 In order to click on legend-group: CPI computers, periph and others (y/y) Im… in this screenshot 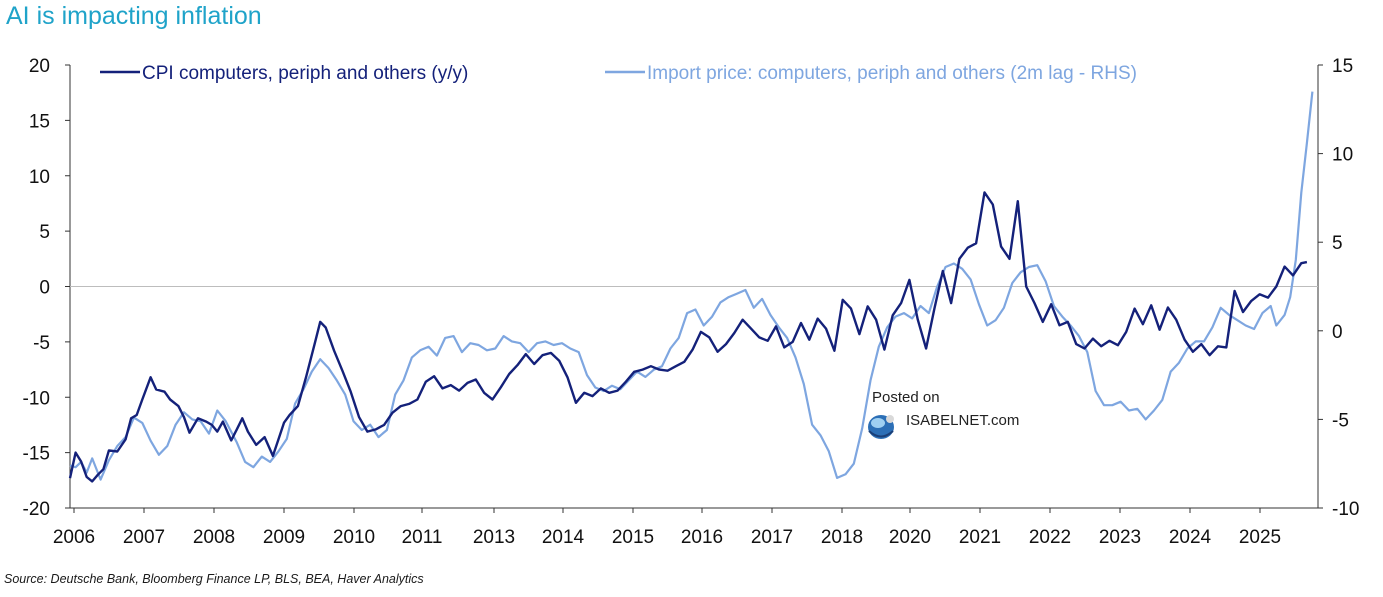, I will do `click(618, 73)`.